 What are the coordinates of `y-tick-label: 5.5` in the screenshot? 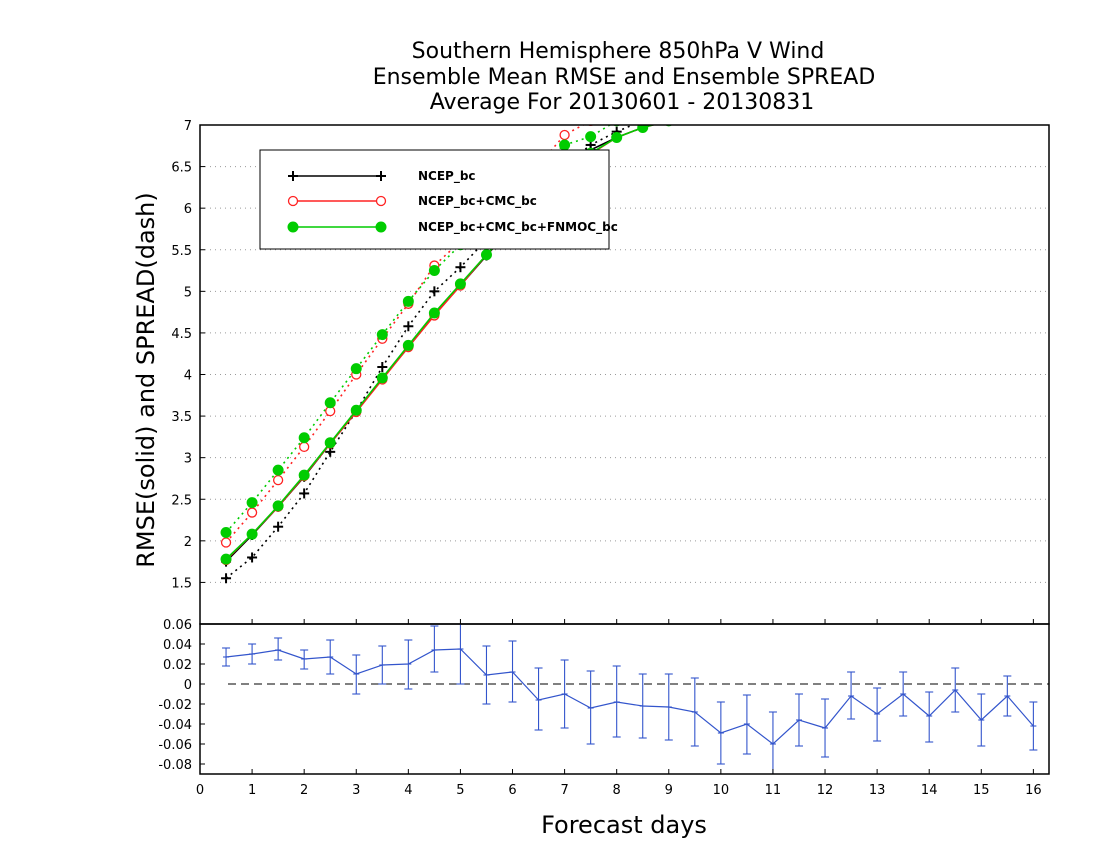 It's located at (181, 251).